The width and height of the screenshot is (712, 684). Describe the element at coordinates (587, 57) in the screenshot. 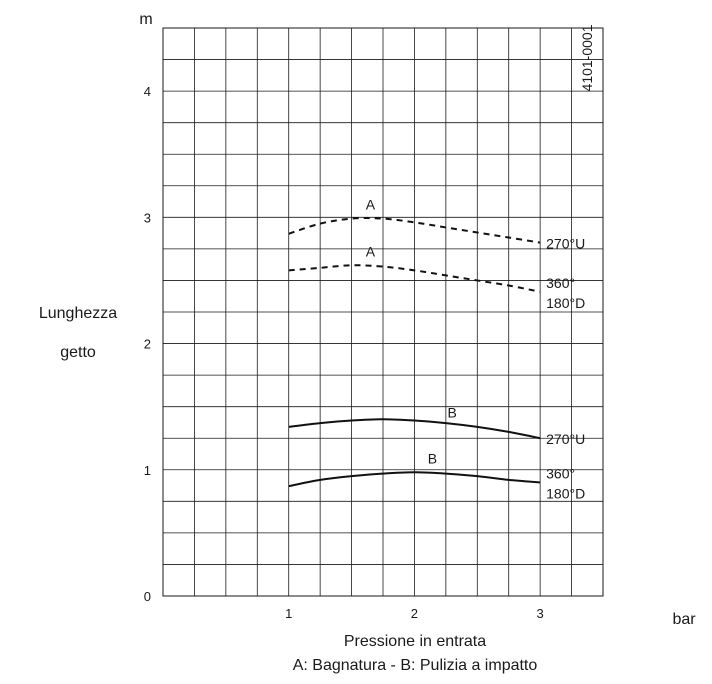

I see `figure-code: 4101-0001` at that location.